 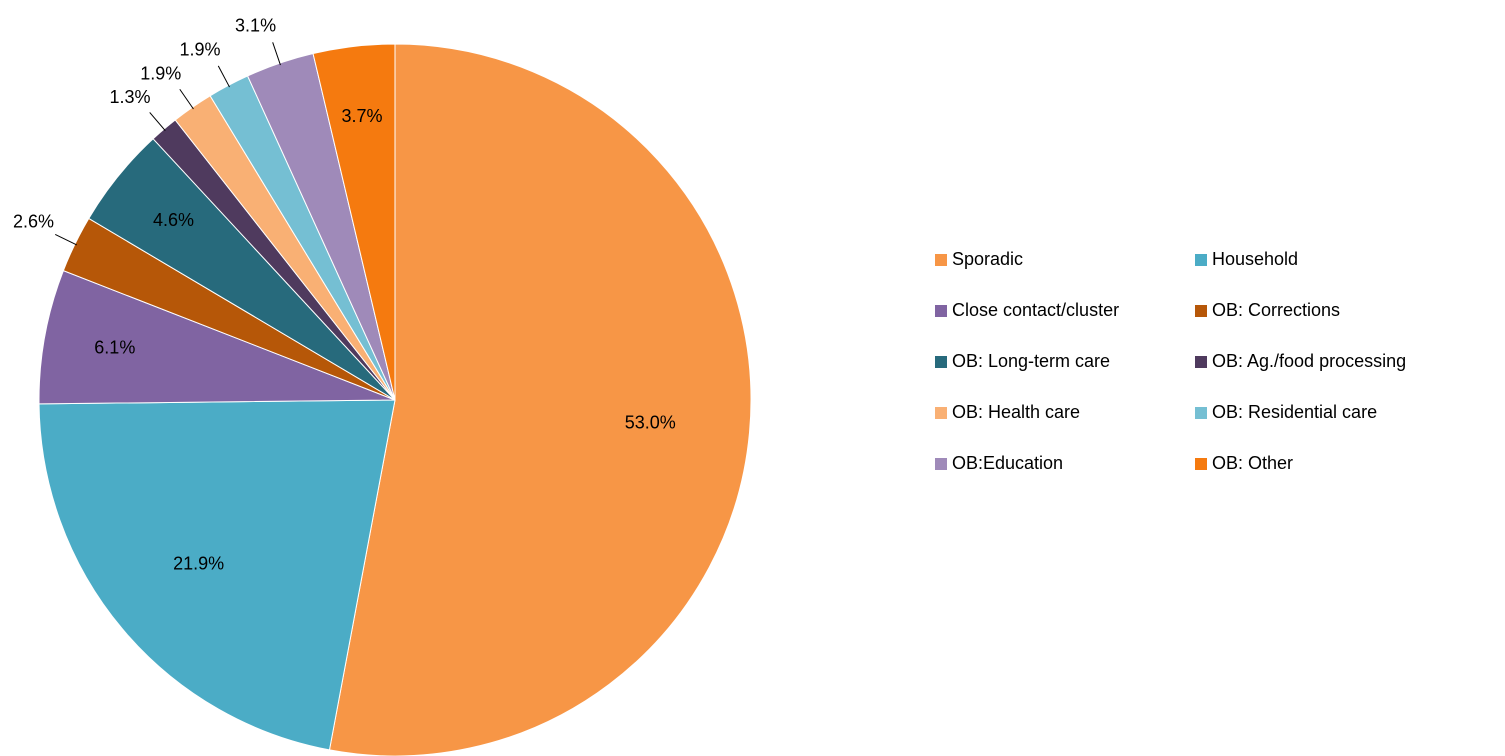 I want to click on data-label: 53.0%, so click(x=650, y=422).